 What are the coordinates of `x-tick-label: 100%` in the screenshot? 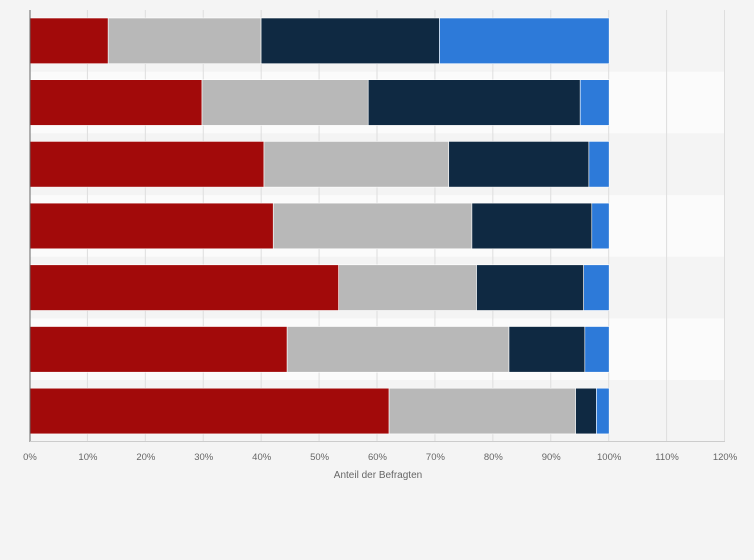 It's located at (609, 457).